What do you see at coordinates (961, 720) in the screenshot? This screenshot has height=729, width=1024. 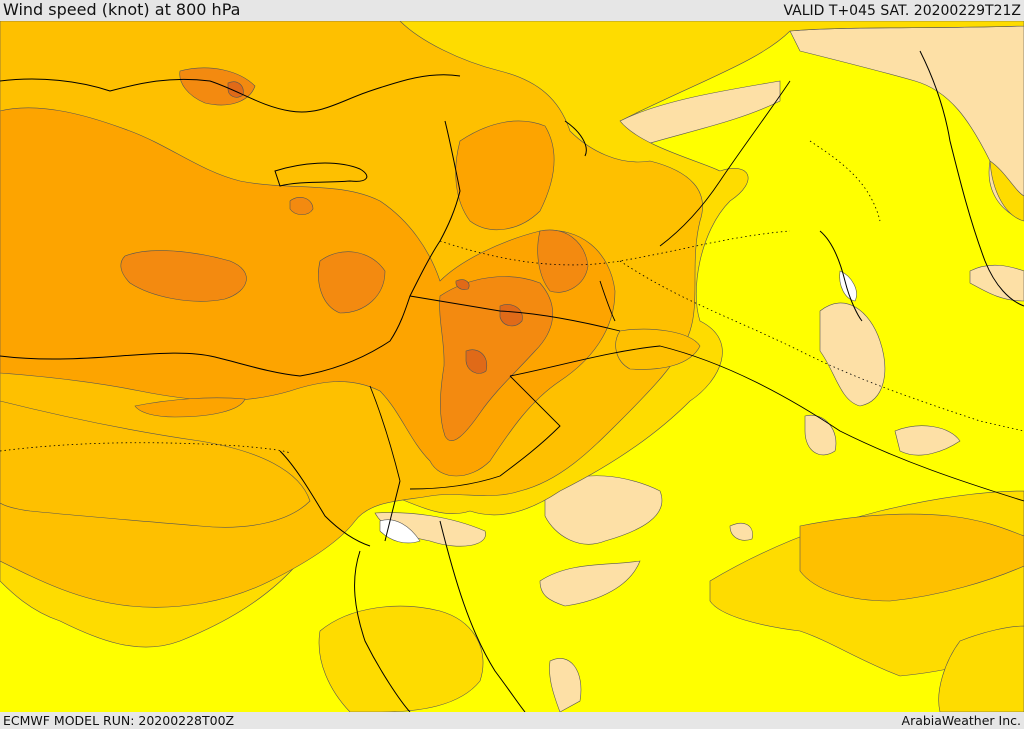 I see `provider-credit: ArabiaWeather Inc.` at bounding box center [961, 720].